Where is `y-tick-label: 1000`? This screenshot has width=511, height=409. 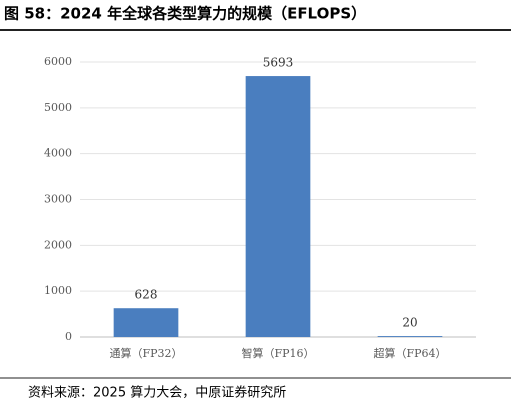 y-tick-label: 1000 is located at coordinates (58, 290).